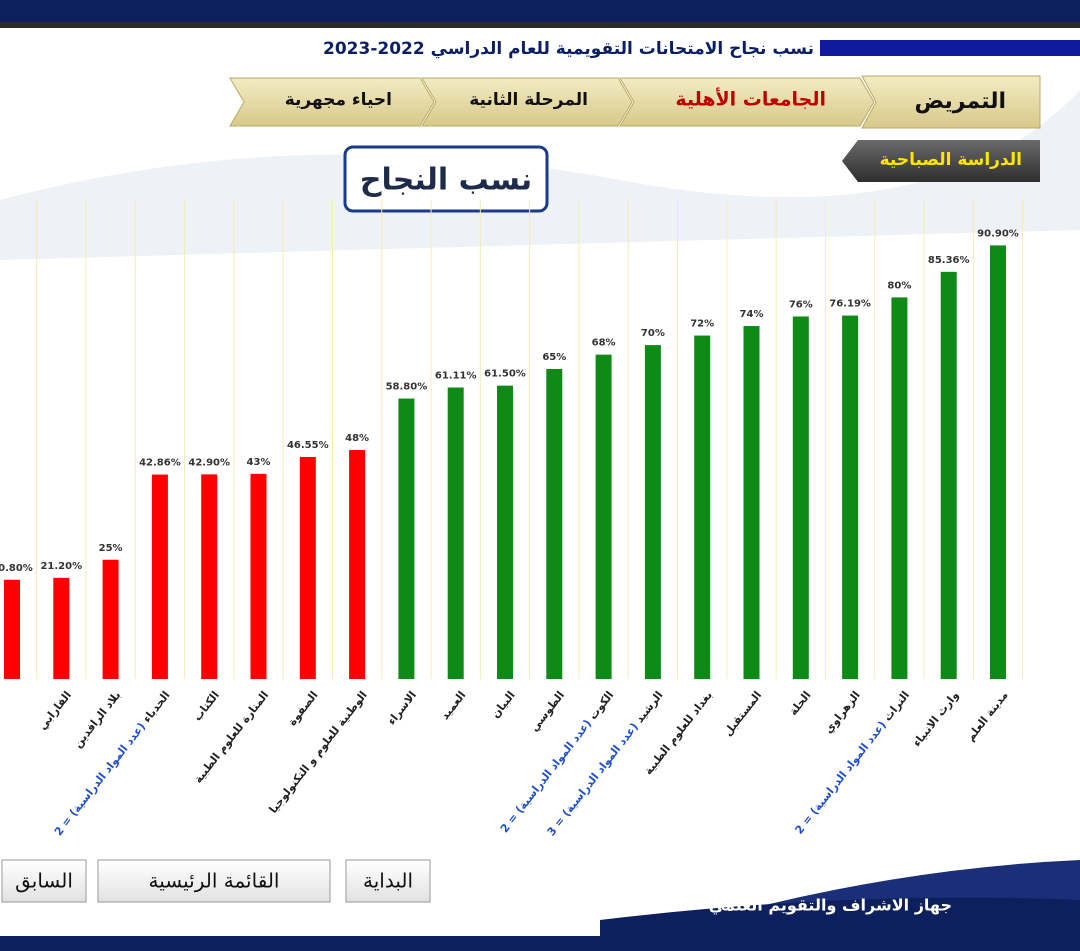 Image resolution: width=1080 pixels, height=951 pixels. What do you see at coordinates (16, 568) in the screenshot?
I see `value-label: 20.80%` at bounding box center [16, 568].